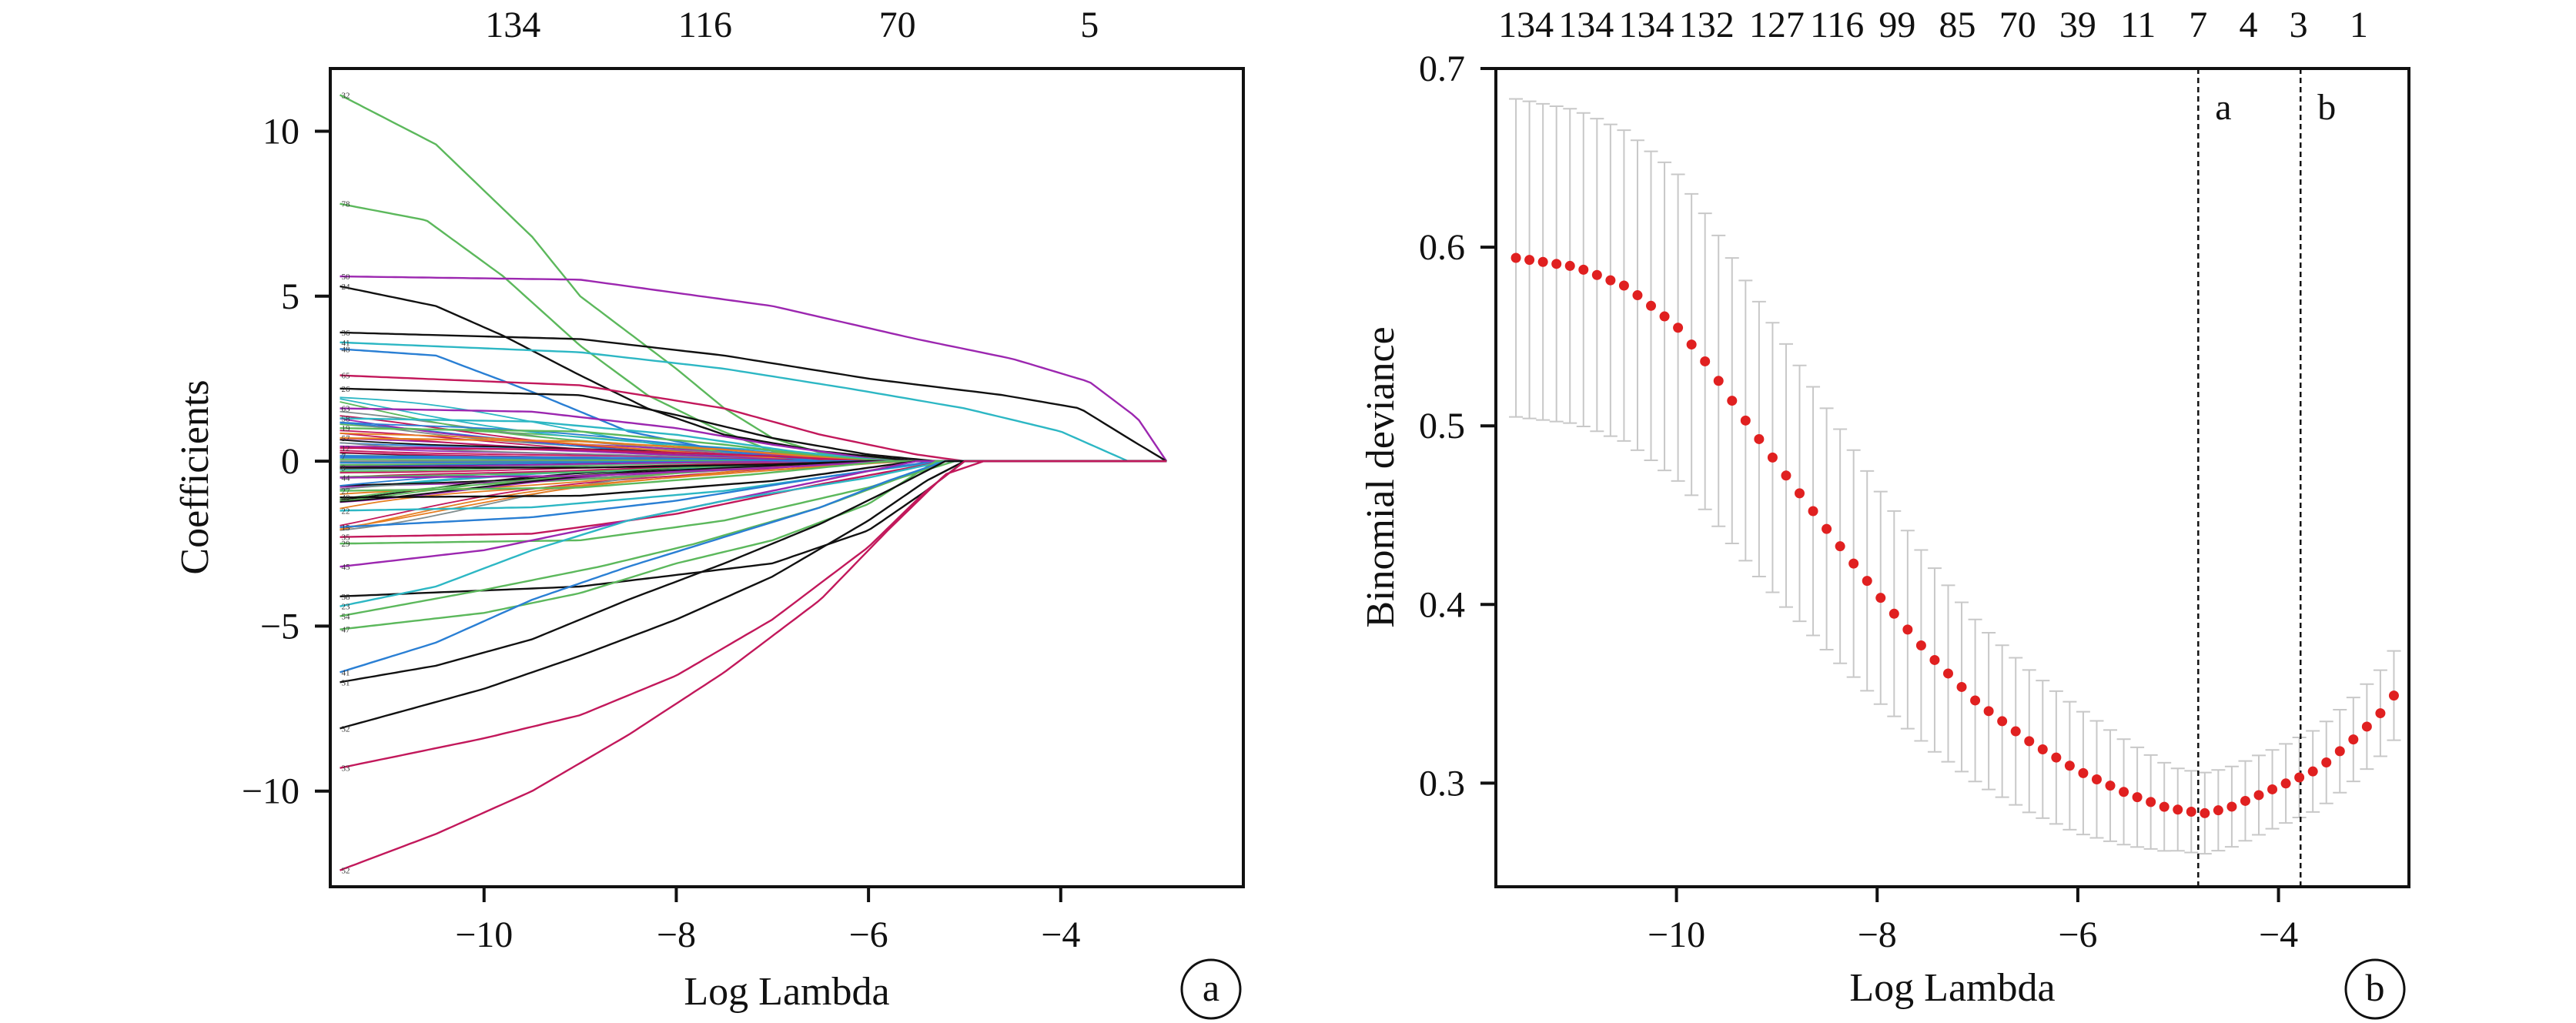 The image size is (2576, 1023). I want to click on y-tick-label: −5, so click(279, 626).